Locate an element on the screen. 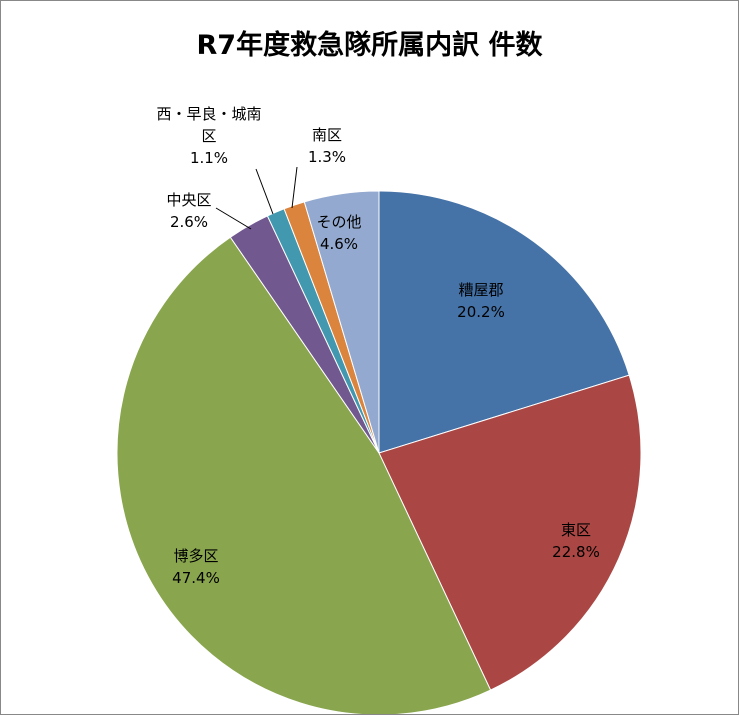  category-label: 西・早良・城南区 is located at coordinates (209, 125).